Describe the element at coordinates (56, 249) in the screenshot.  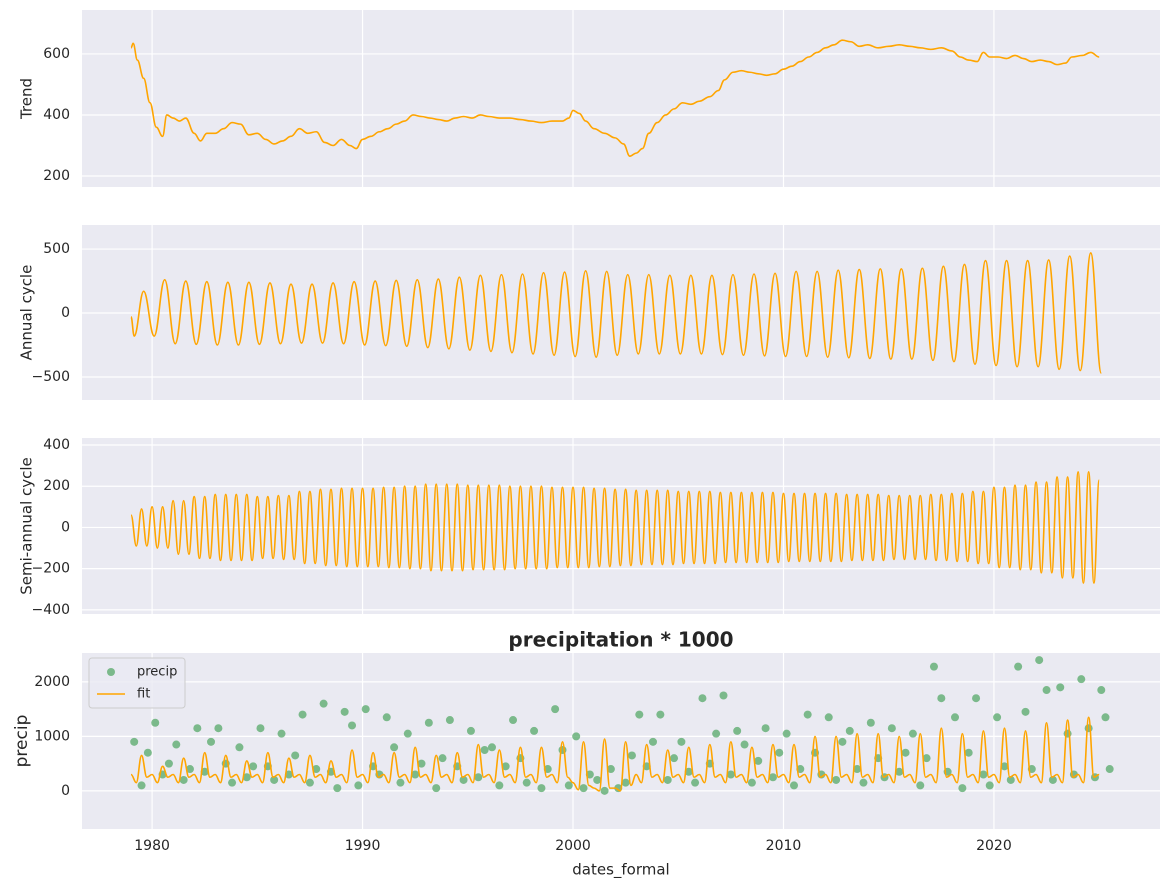
I see `y-tick-label: 500` at that location.